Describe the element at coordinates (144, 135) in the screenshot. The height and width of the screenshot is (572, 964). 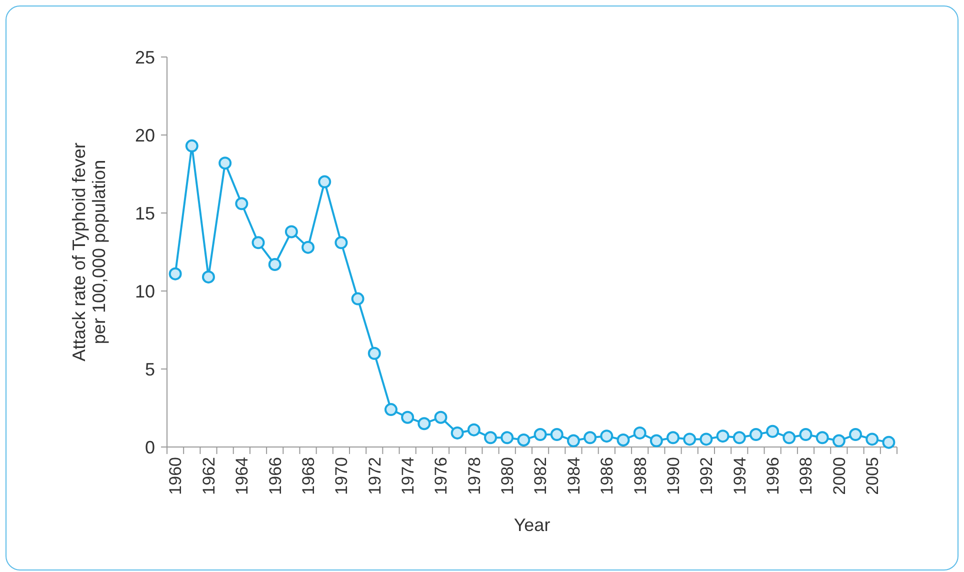
I see `y-tick-label: 20` at that location.